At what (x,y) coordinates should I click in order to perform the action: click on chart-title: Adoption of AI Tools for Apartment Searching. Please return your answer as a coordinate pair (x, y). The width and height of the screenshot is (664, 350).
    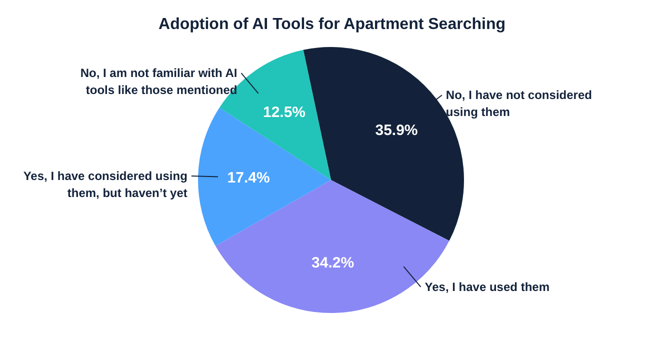
    Looking at the image, I should click on (332, 24).